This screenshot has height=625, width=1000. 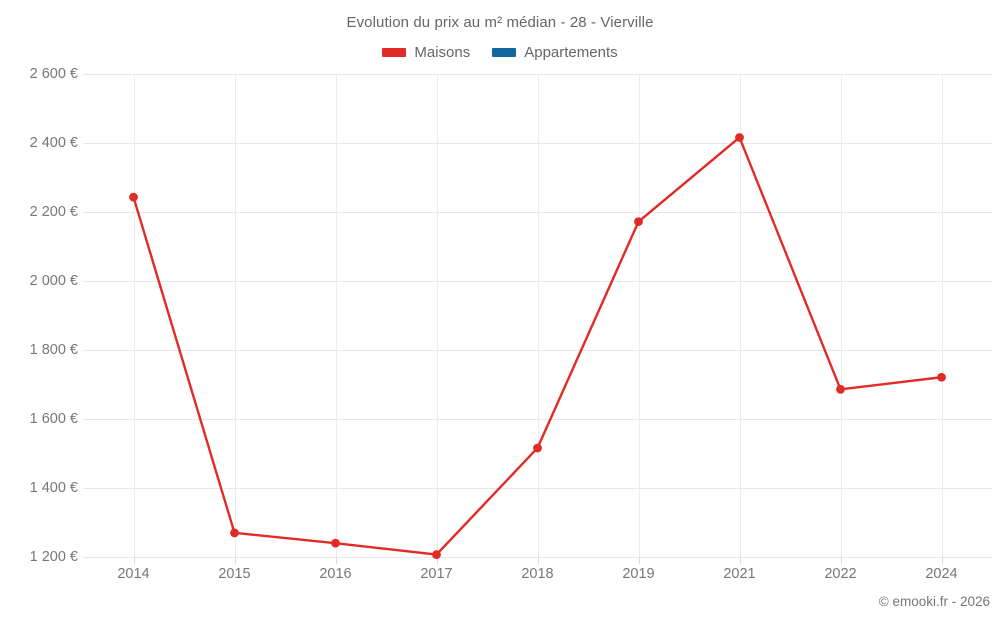 What do you see at coordinates (840, 574) in the screenshot?
I see `x-tick-label: 2022` at bounding box center [840, 574].